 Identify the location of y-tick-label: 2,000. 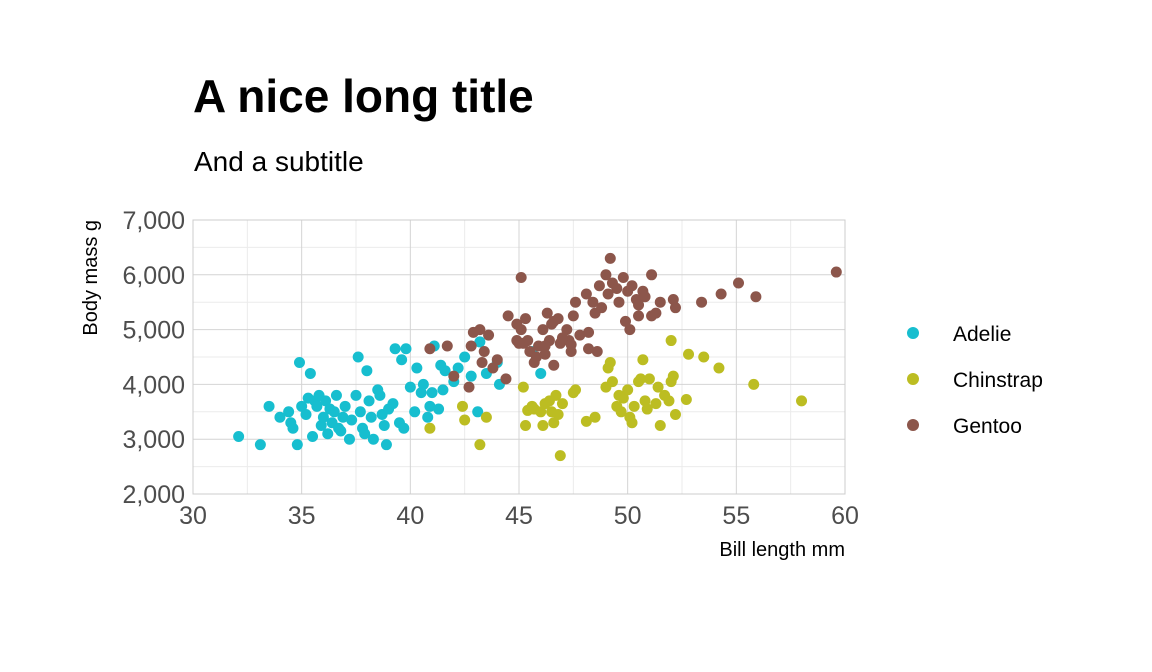
(153, 495).